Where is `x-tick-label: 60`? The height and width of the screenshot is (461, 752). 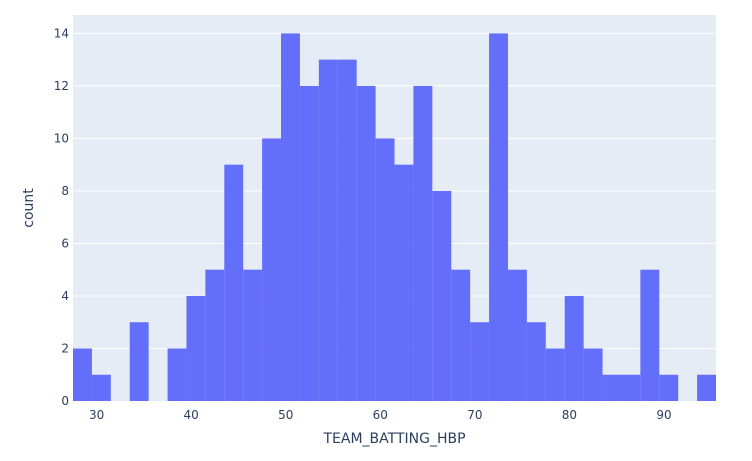
x-tick-label: 60 is located at coordinates (380, 415).